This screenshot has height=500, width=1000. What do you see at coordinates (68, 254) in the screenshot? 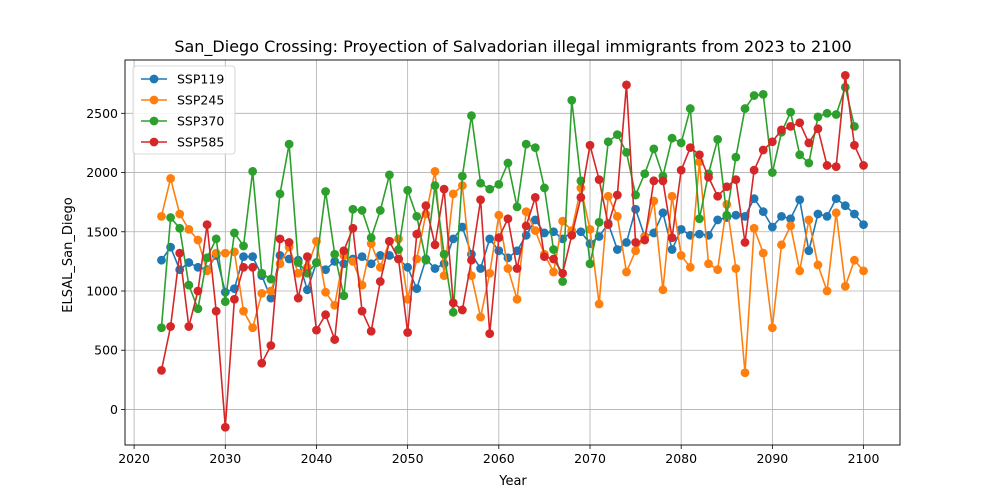
I see `y-axis-label: ELSAL_San_Diego` at bounding box center [68, 254].